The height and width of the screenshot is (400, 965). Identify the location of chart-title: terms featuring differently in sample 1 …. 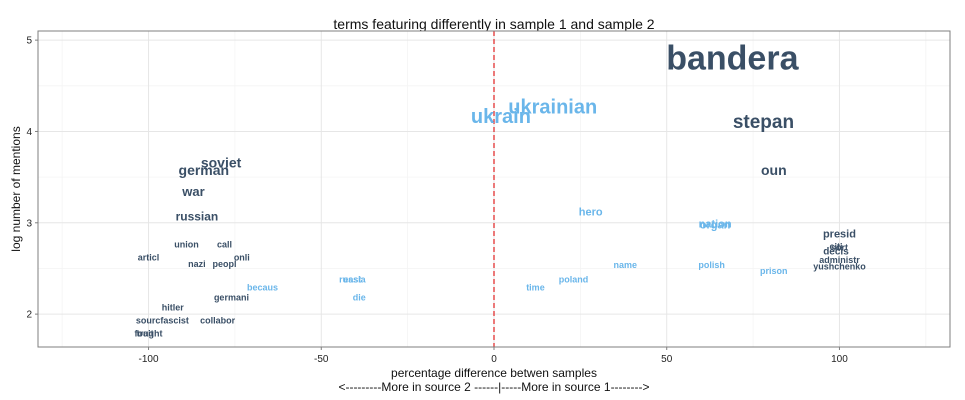
(493, 24).